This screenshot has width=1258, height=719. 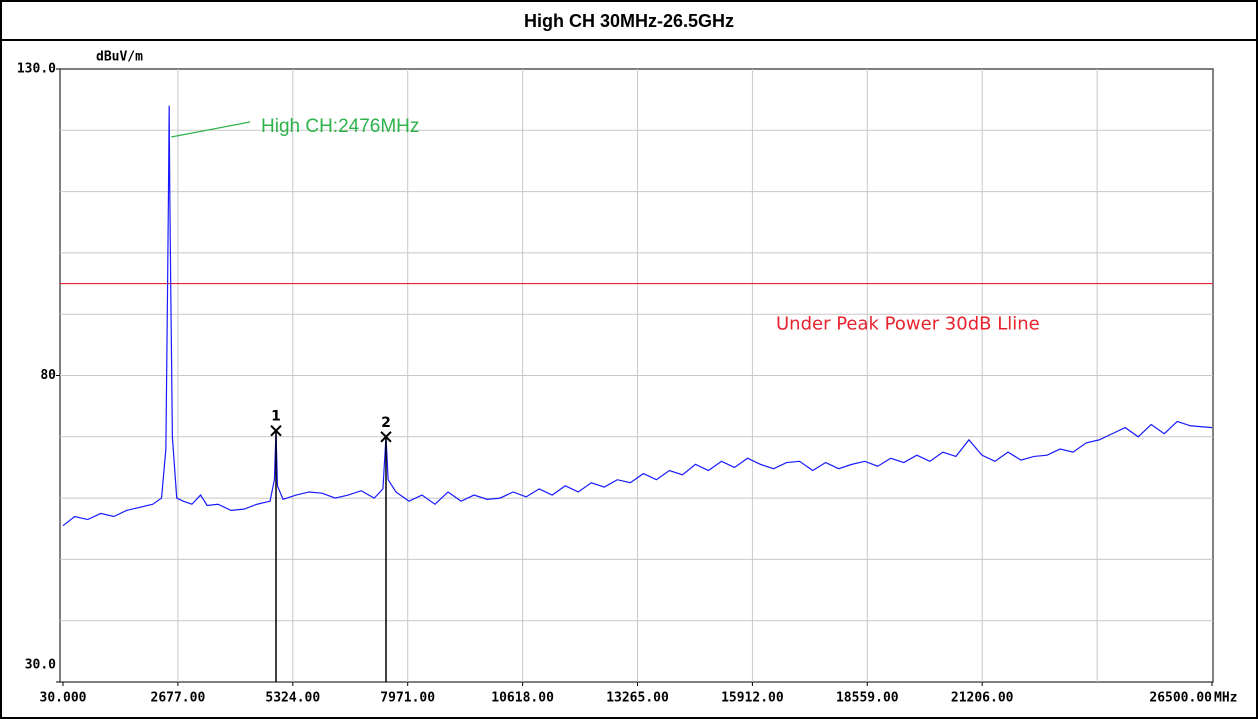 What do you see at coordinates (48, 375) in the screenshot?
I see `y-tick-label: 80` at bounding box center [48, 375].